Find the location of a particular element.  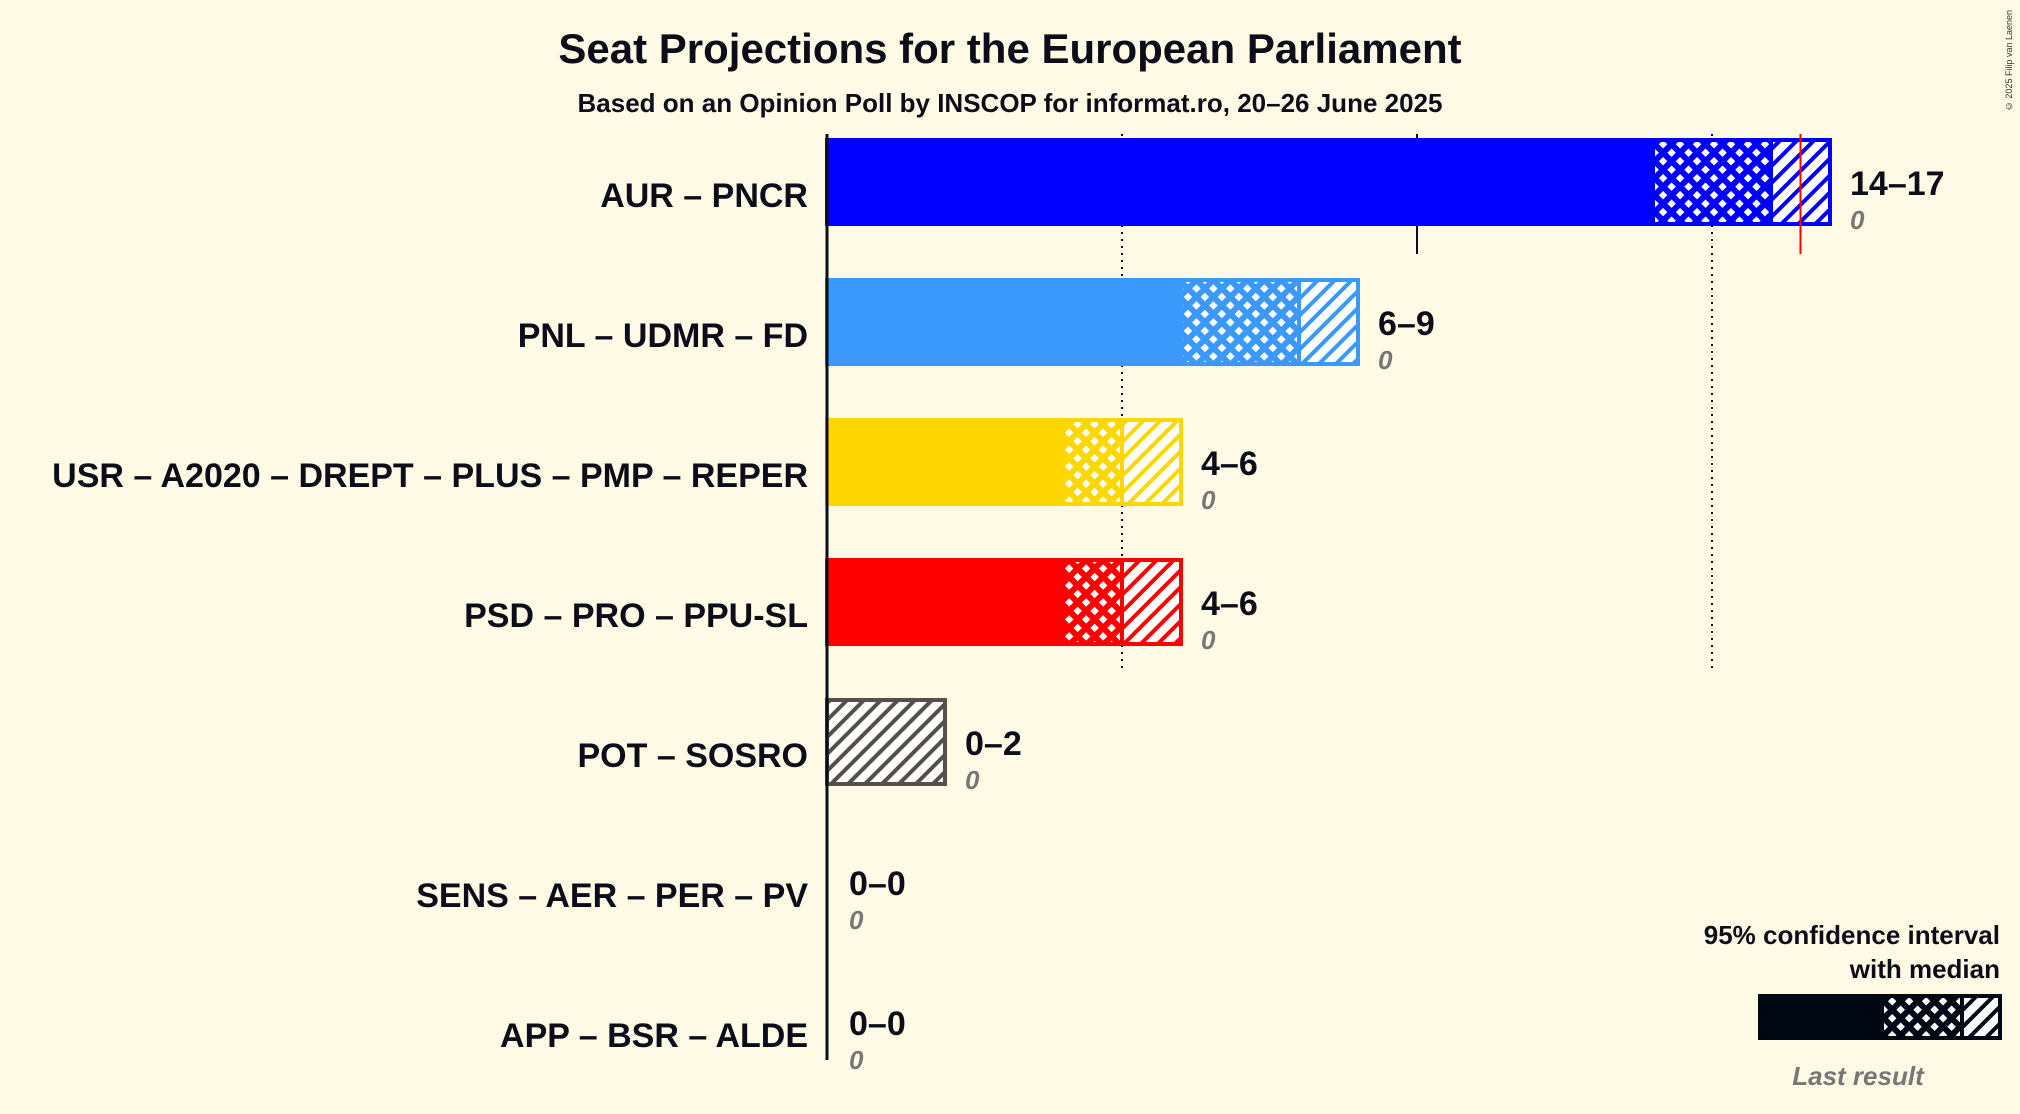

bar-group-4: 0–20 POT – SOSRO is located at coordinates (800, 746).